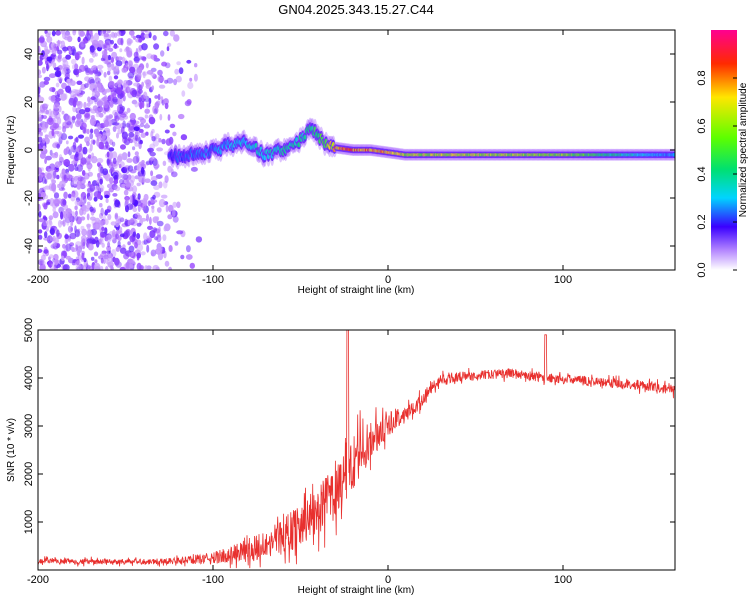  What do you see at coordinates (29, 198) in the screenshot?
I see `y-tick-label: -20` at bounding box center [29, 198].